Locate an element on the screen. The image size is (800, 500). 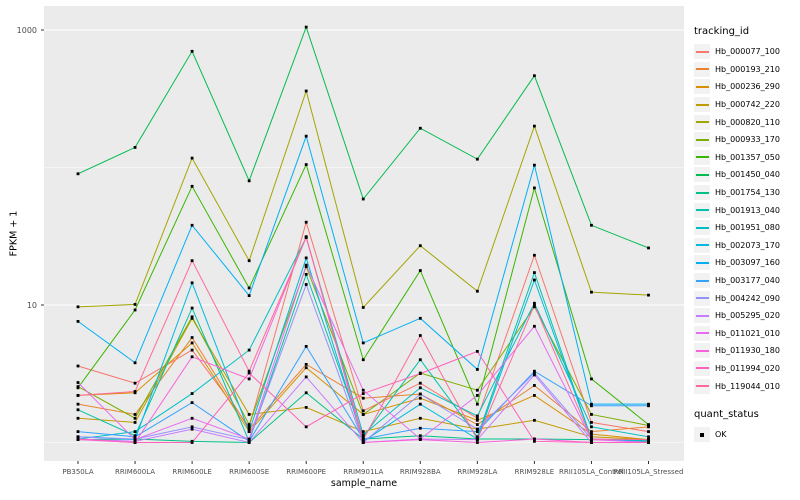
x-tick-label: RRII105LA_Control is located at coordinates (591, 472).